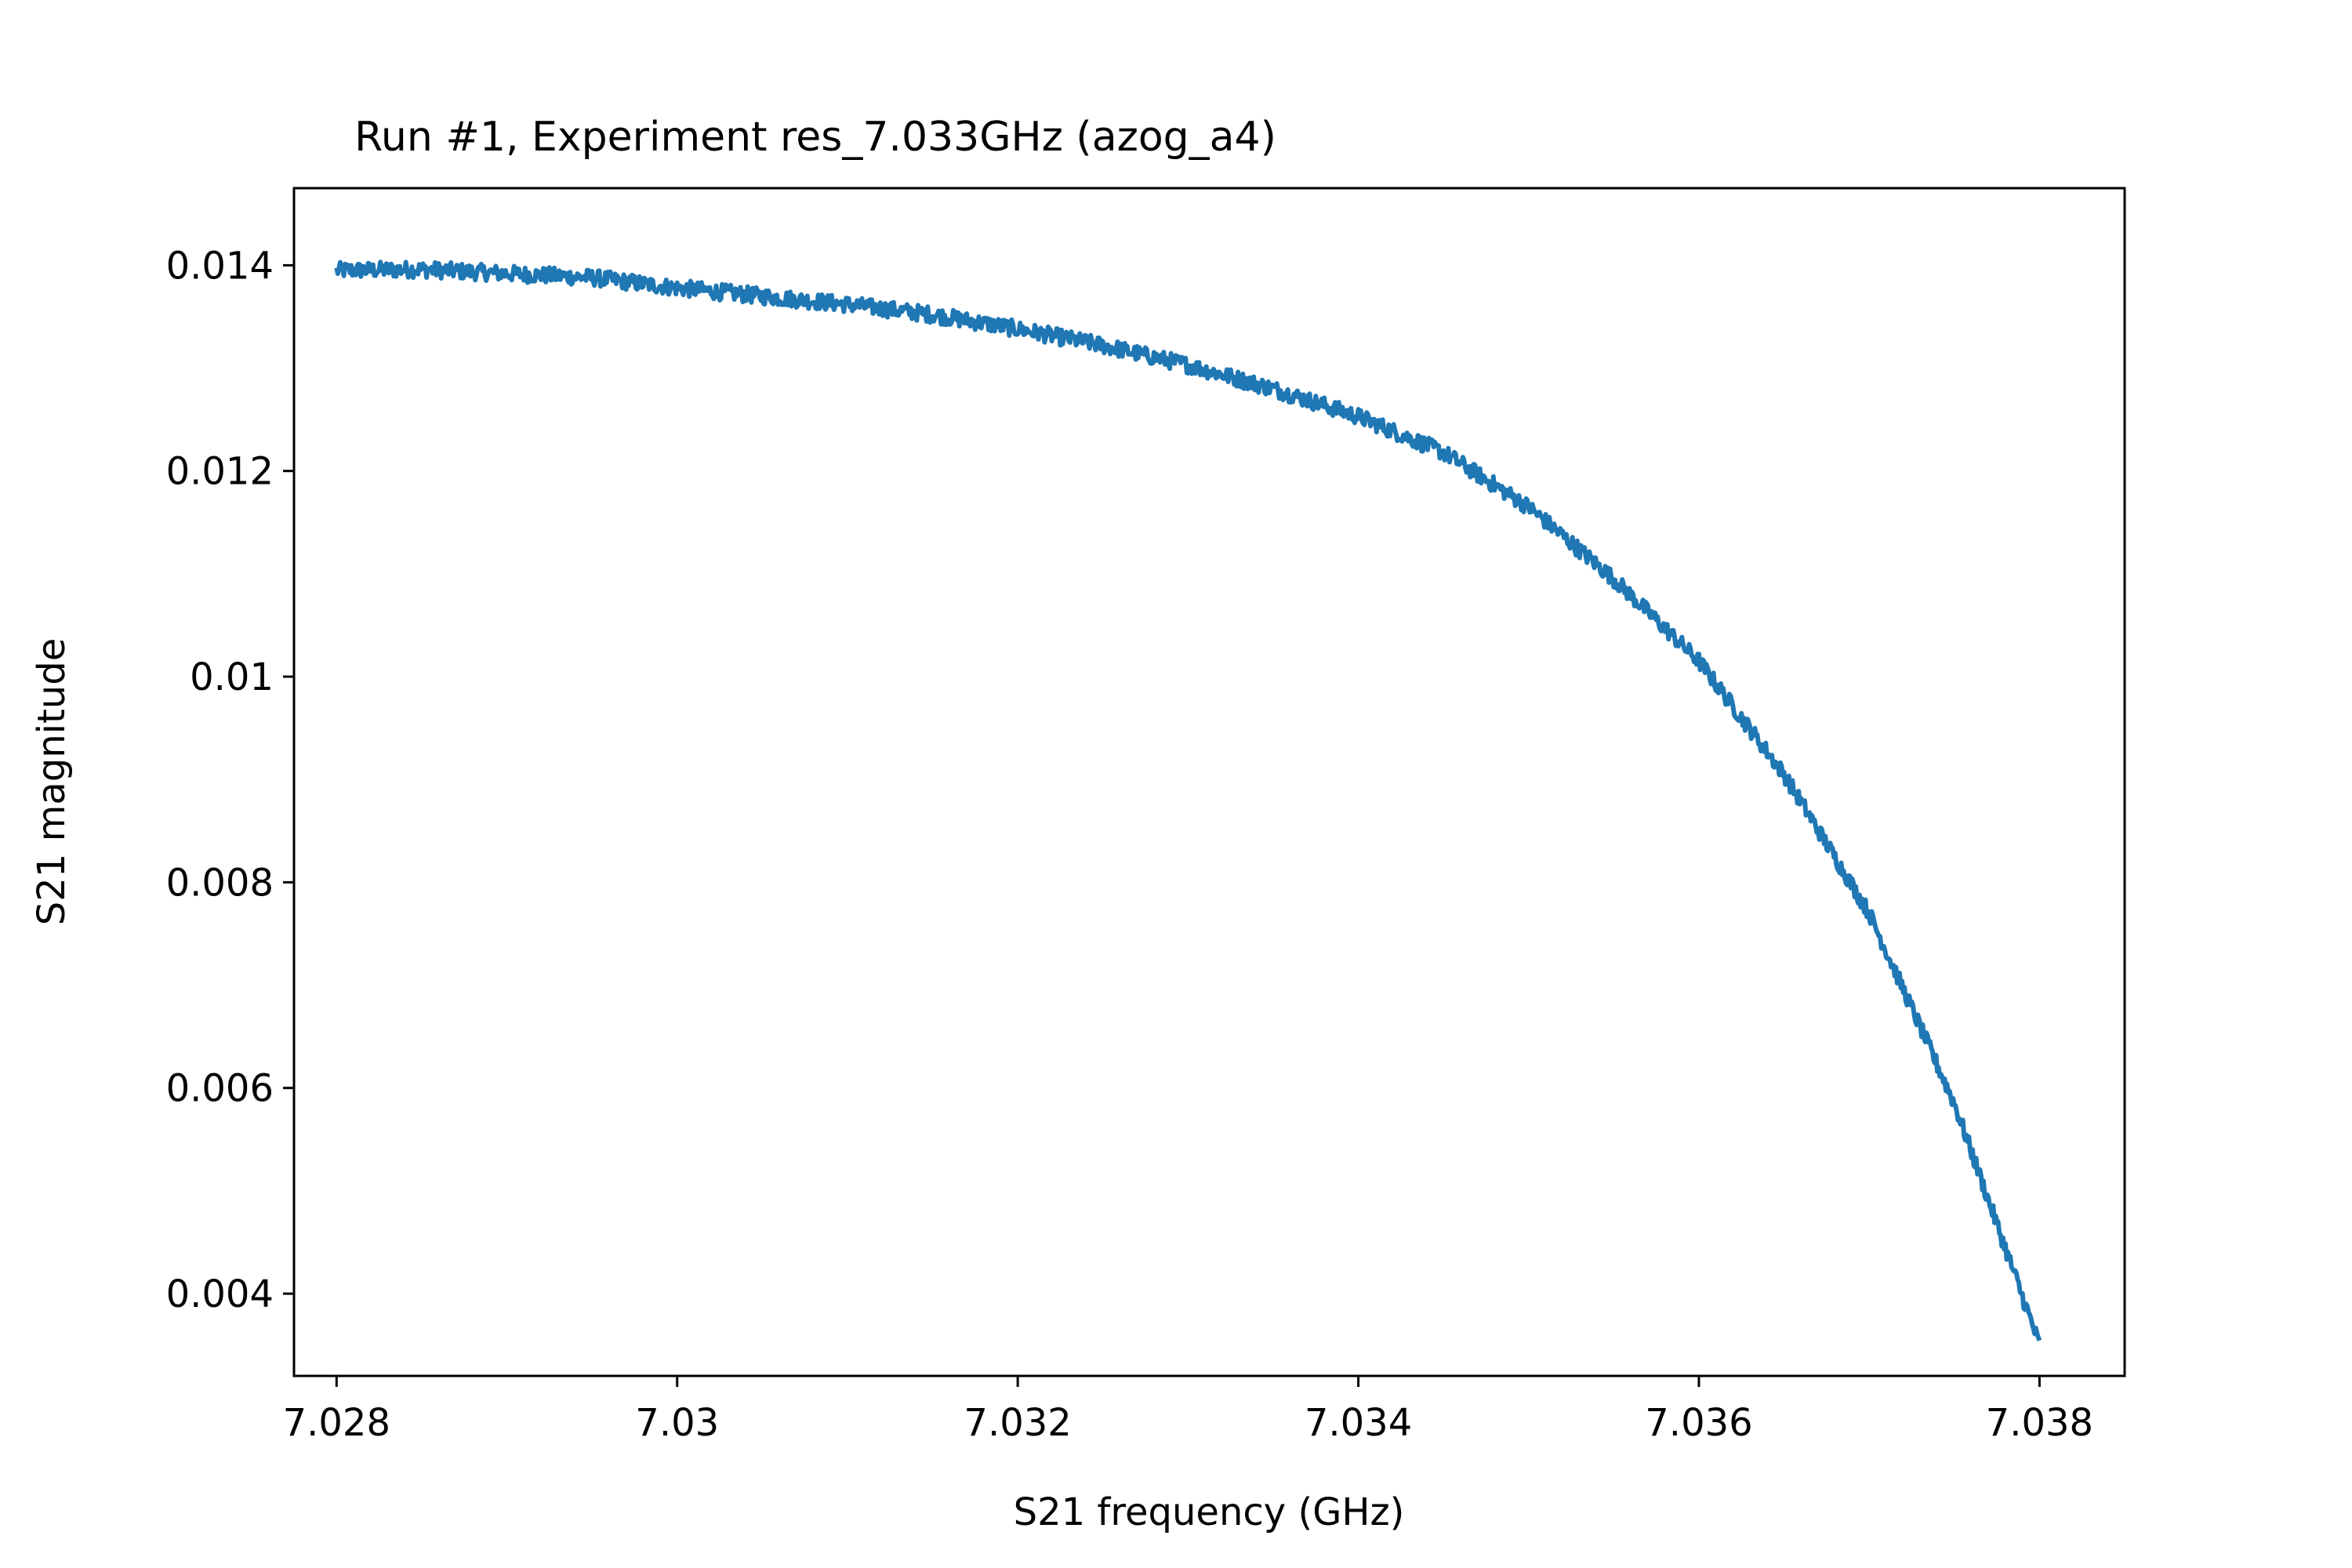  I want to click on x-tick-label: 7.03, so click(677, 1423).